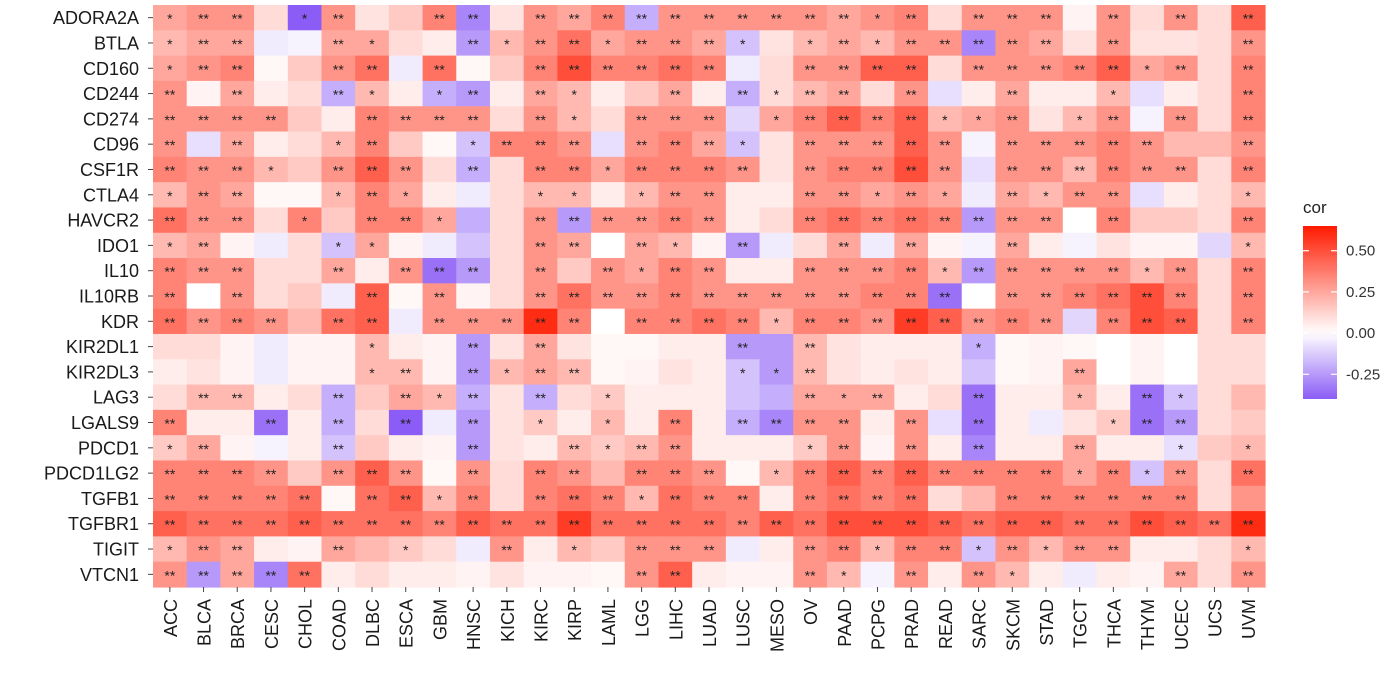 This screenshot has width=1393, height=675. Describe the element at coordinates (238, 624) in the screenshot. I see `x-tick-label: BRCA` at that location.